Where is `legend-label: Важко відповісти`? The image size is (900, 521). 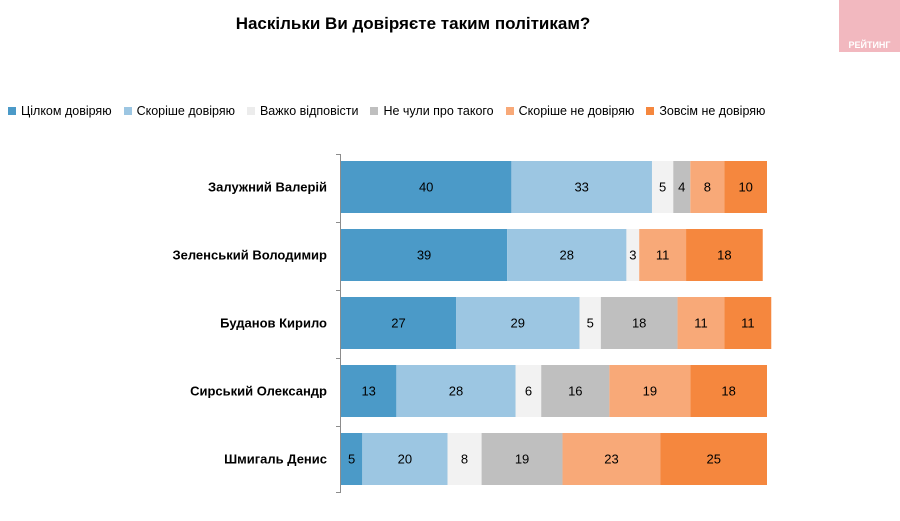 legend-label: Важко відповісти is located at coordinates (309, 111).